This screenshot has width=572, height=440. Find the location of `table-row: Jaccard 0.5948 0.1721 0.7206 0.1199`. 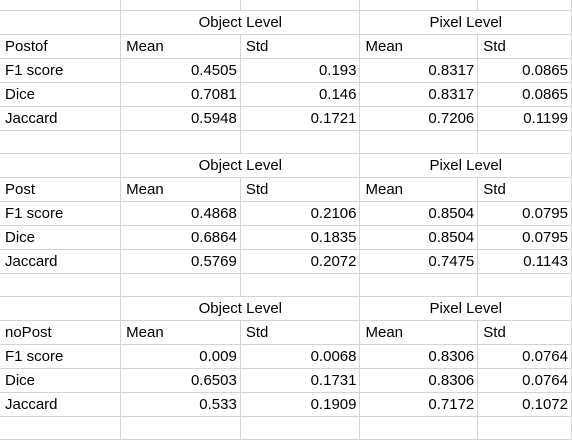

table-row: Jaccard 0.5948 0.1721 0.7206 0.1199 is located at coordinates (286, 118).